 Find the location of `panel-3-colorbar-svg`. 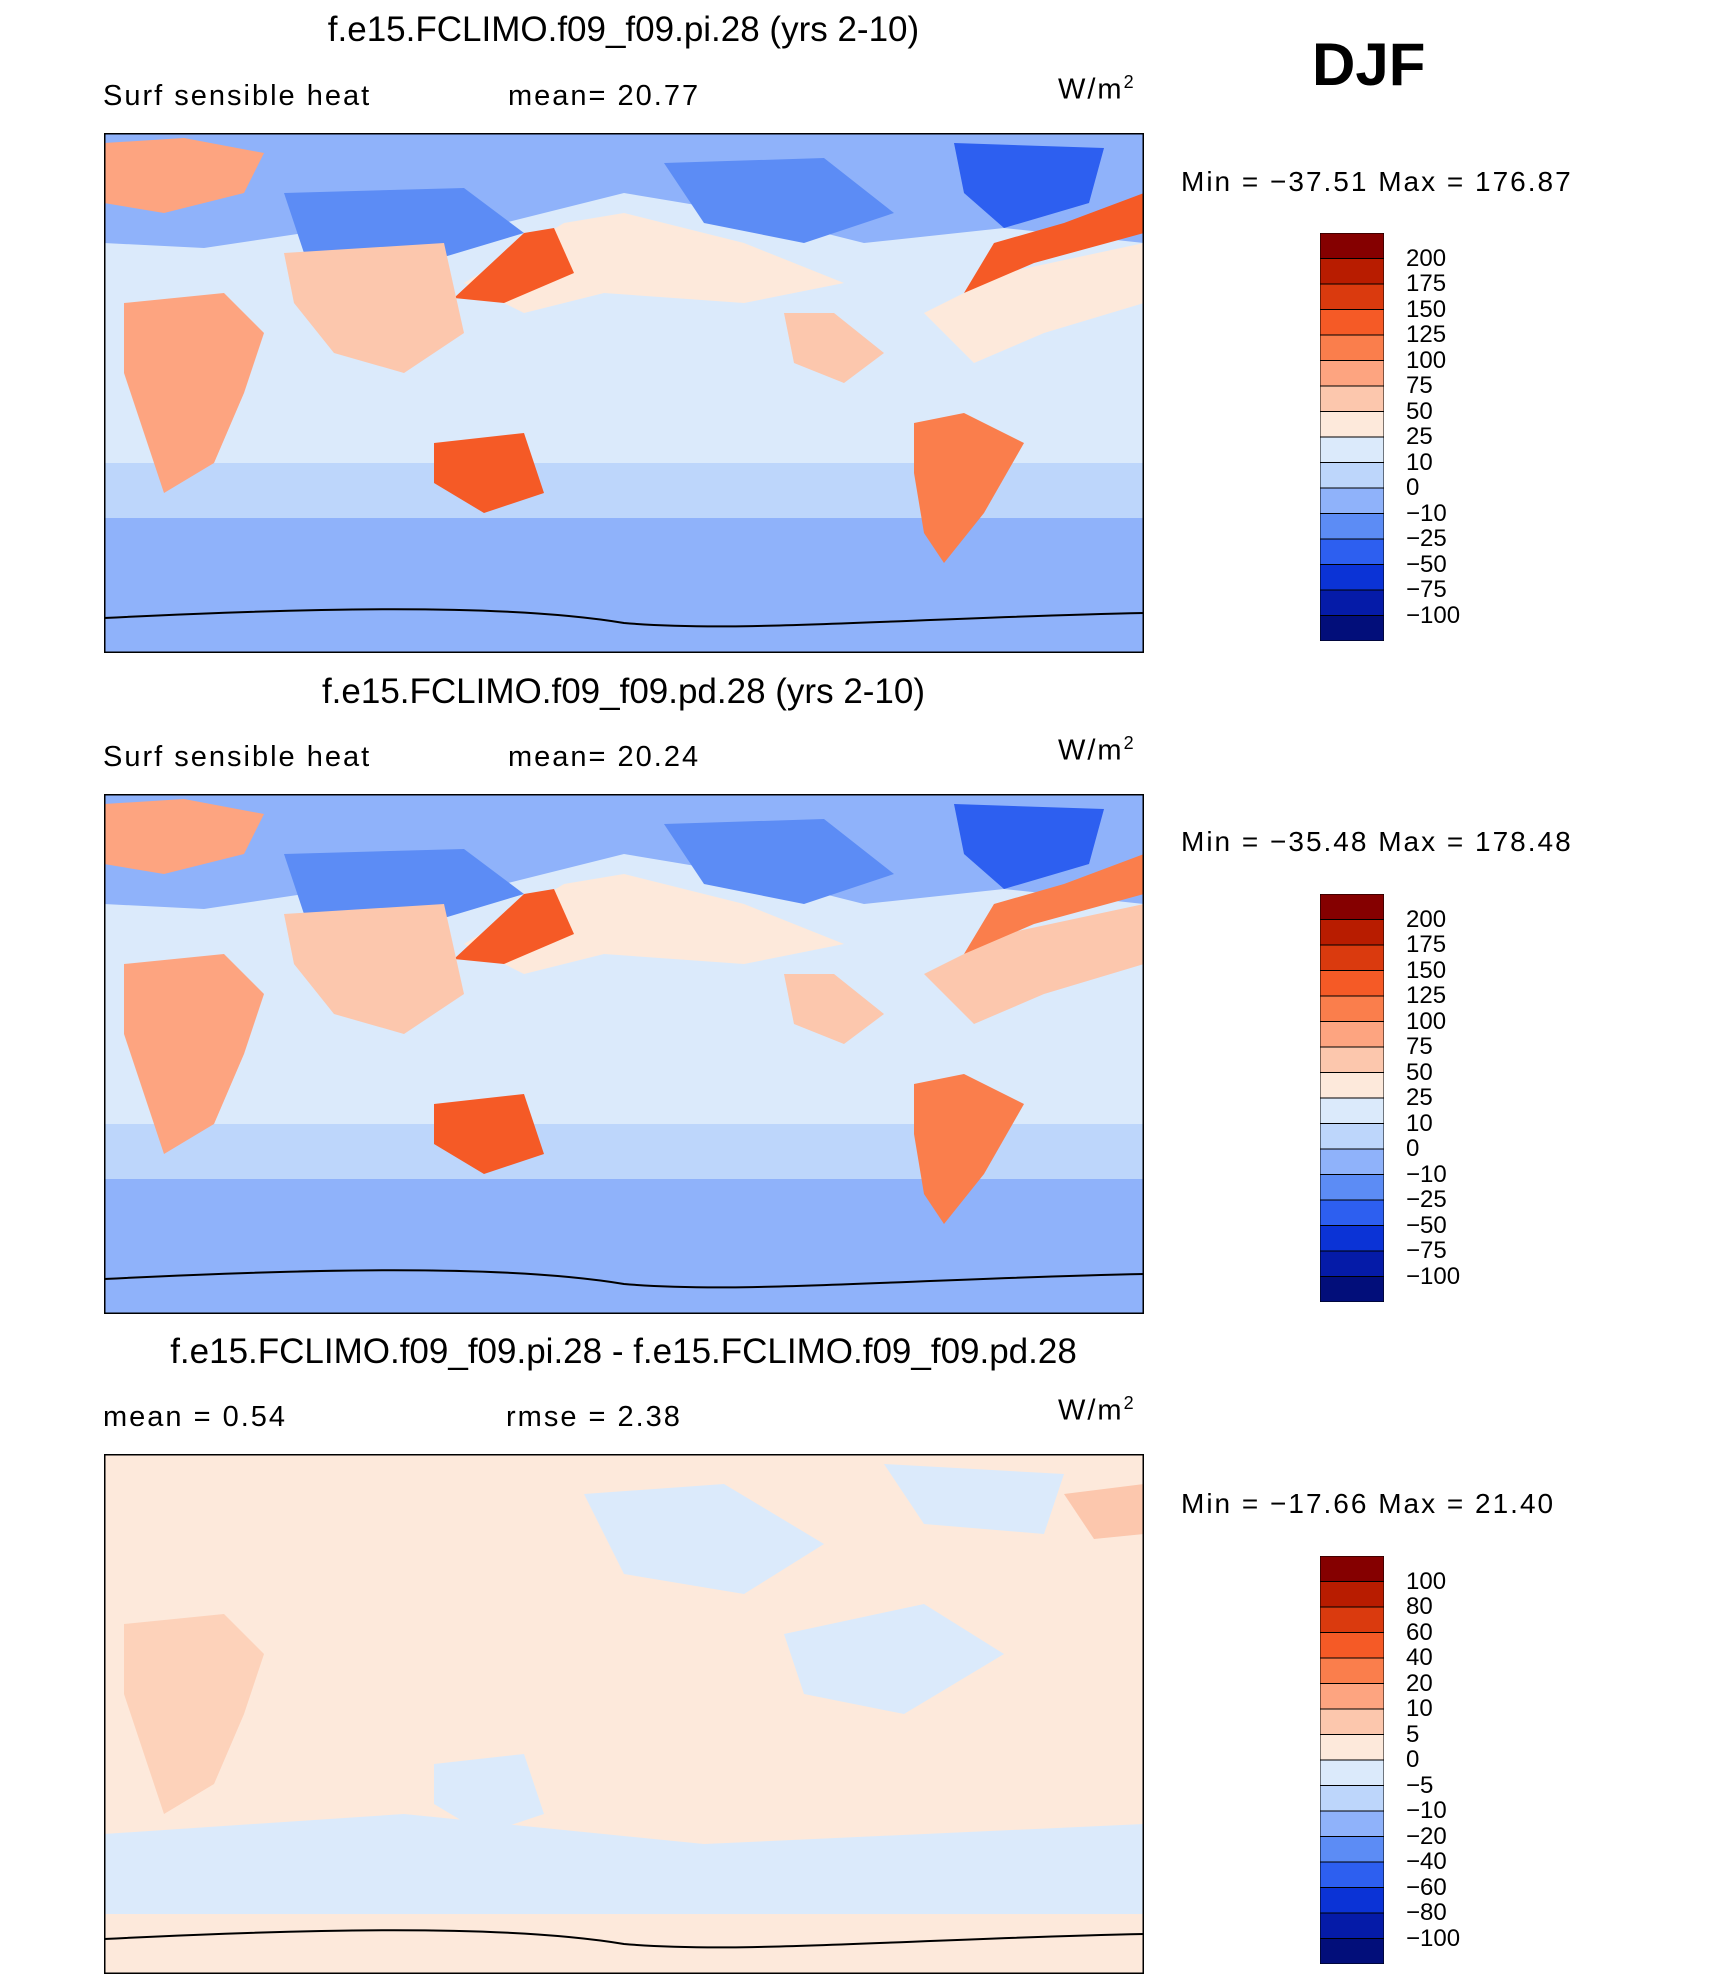

panel-3-colorbar-svg is located at coordinates (1352, 1760).